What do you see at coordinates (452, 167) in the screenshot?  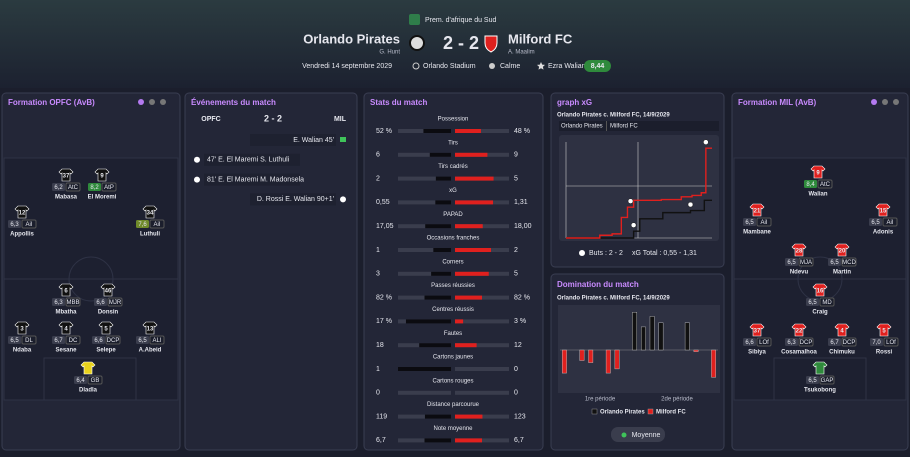 I see `stat-label: Tirs cadrés` at bounding box center [452, 167].